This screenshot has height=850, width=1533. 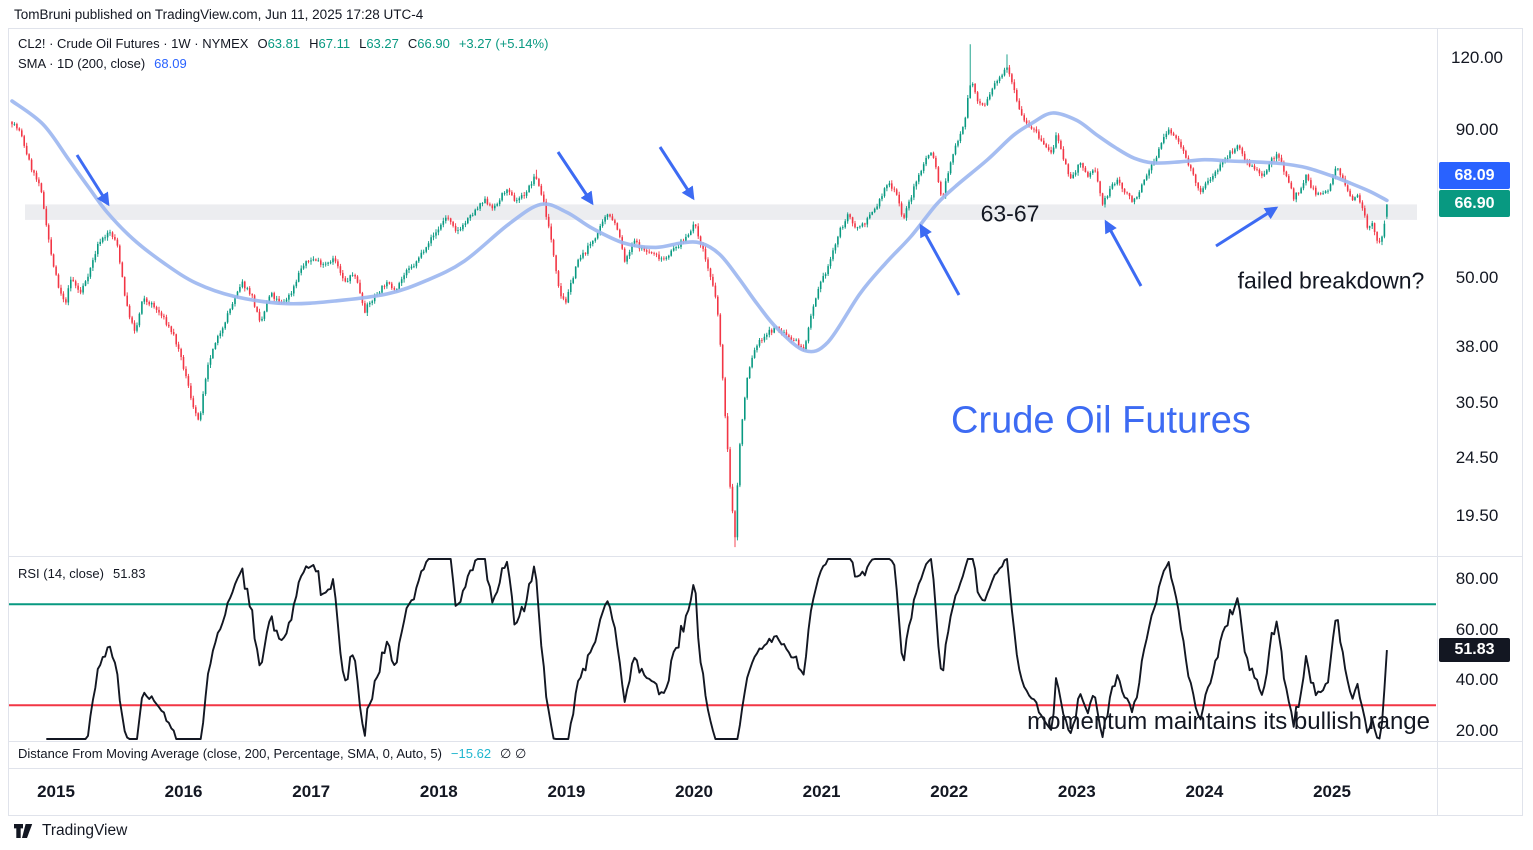 I want to click on high-value: 67.11, so click(x=334, y=43).